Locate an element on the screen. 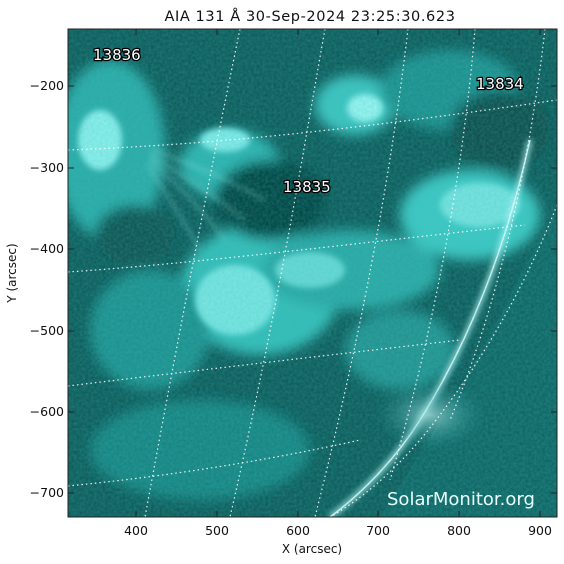 The height and width of the screenshot is (564, 564). y-tick-labels: −200 −300 −400 −500 −600 −700 is located at coordinates (47, 289).